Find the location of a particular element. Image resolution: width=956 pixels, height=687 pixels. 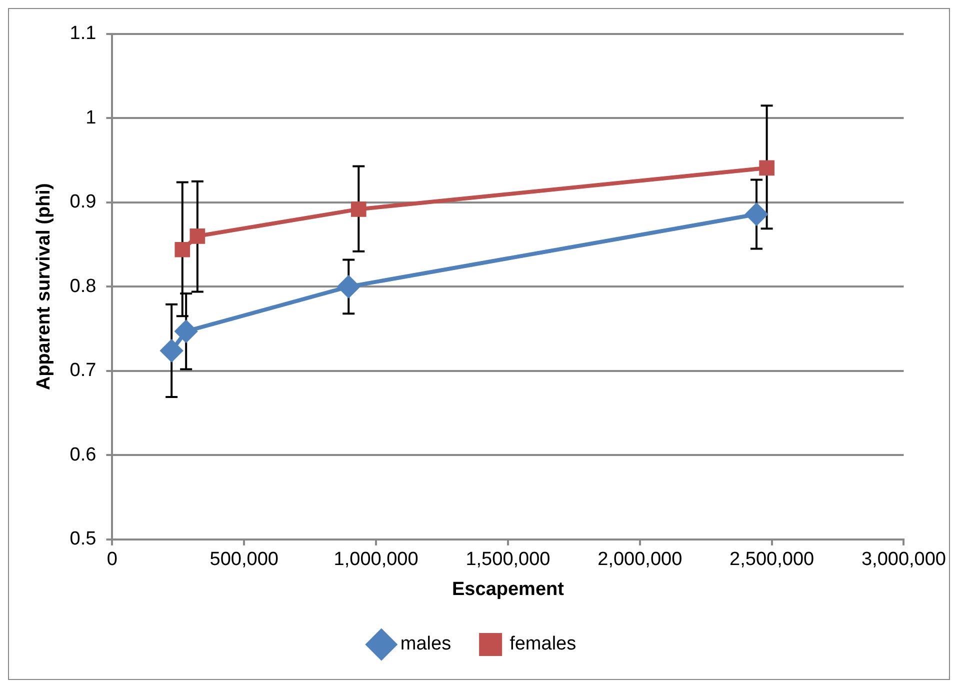

legend-label: females is located at coordinates (543, 644).